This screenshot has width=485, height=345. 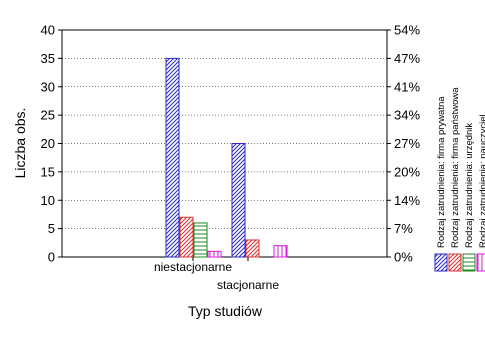 What do you see at coordinates (407, 171) in the screenshot?
I see `y2-tick-label: 20%` at bounding box center [407, 171].